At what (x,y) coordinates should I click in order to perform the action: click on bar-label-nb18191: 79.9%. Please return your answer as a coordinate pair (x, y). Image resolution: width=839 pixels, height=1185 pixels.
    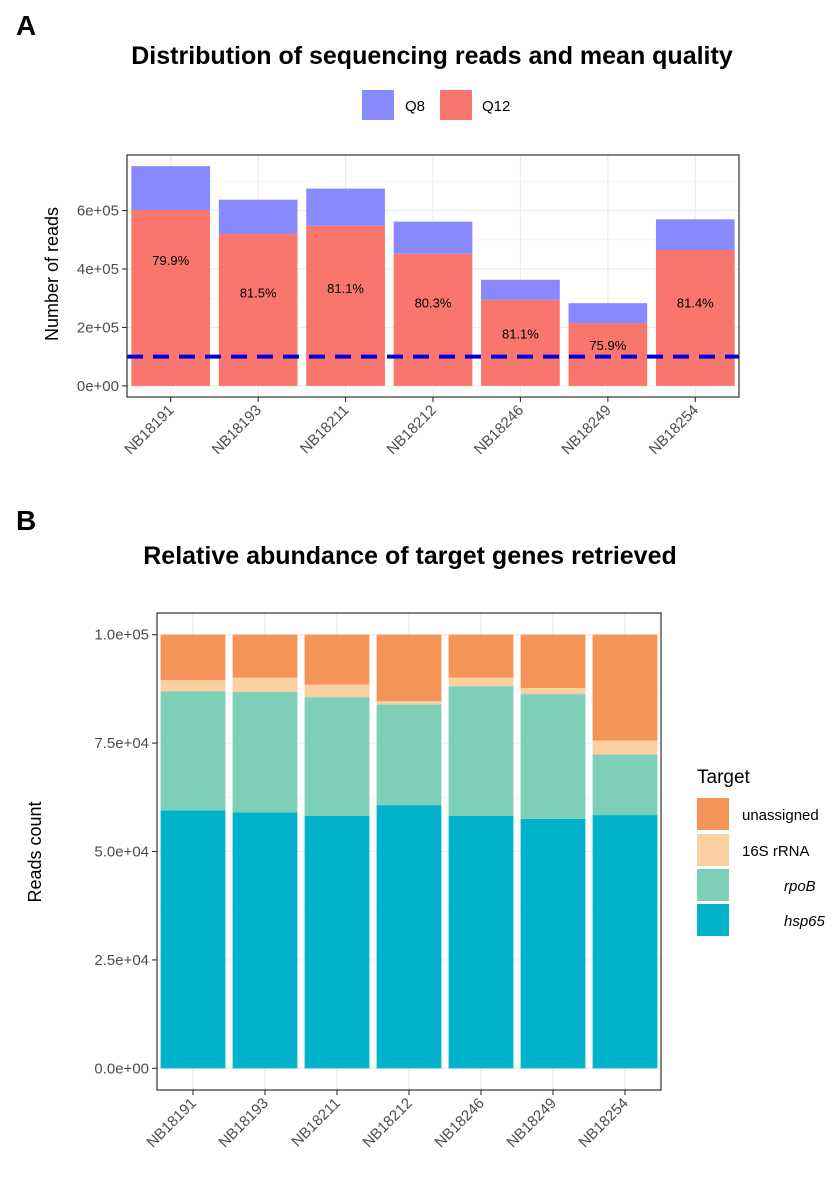
    Looking at the image, I should click on (170, 260).